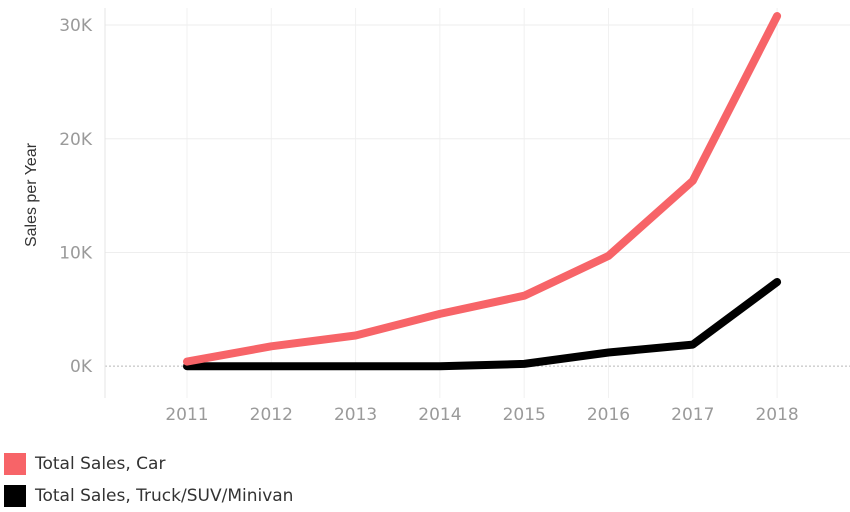 This screenshot has width=850, height=512. What do you see at coordinates (608, 415) in the screenshot?
I see `x-tick-label: 2016` at bounding box center [608, 415].